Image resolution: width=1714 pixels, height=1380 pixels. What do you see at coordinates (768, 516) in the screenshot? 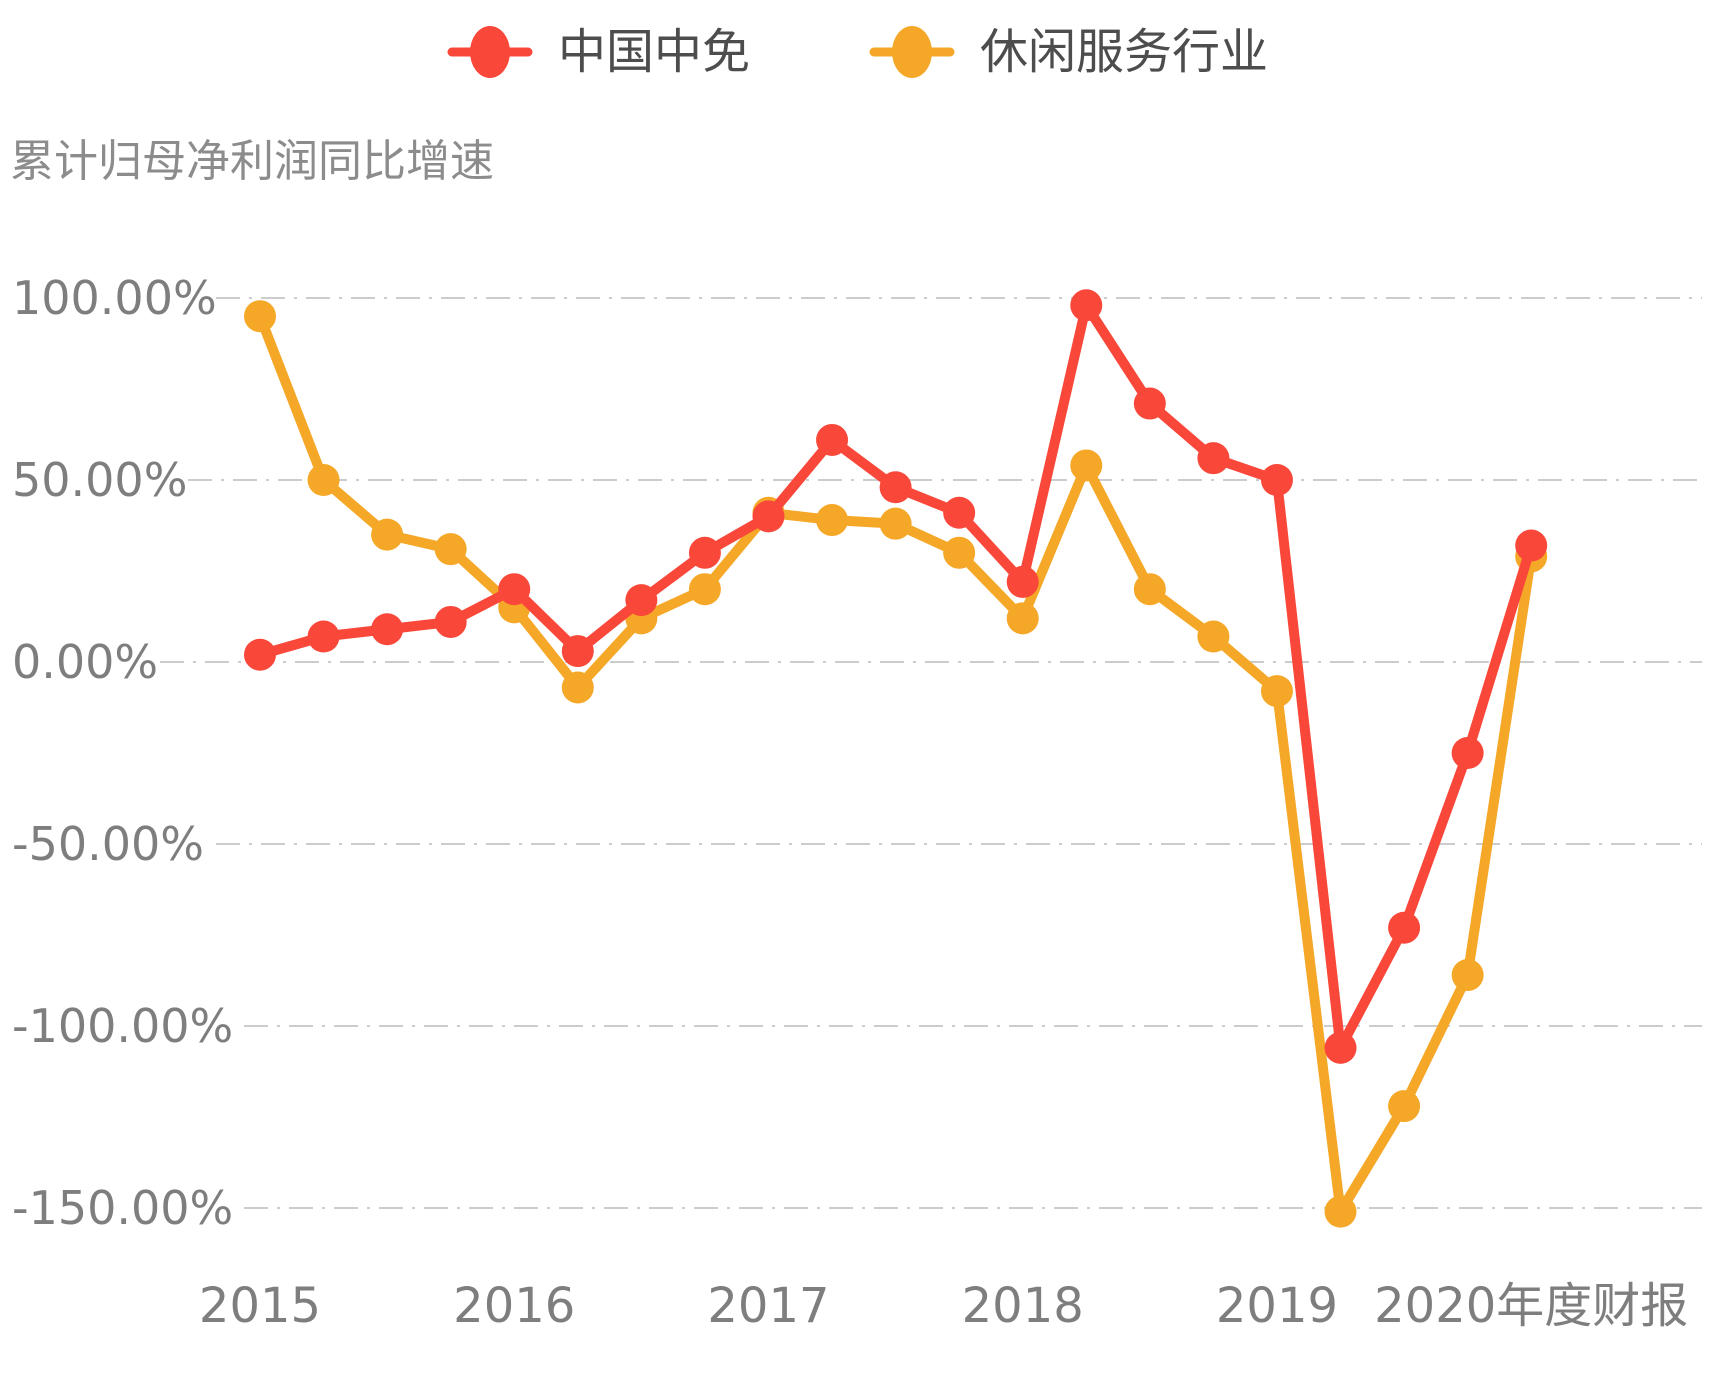
I see `data-point-中国中免-8` at bounding box center [768, 516].